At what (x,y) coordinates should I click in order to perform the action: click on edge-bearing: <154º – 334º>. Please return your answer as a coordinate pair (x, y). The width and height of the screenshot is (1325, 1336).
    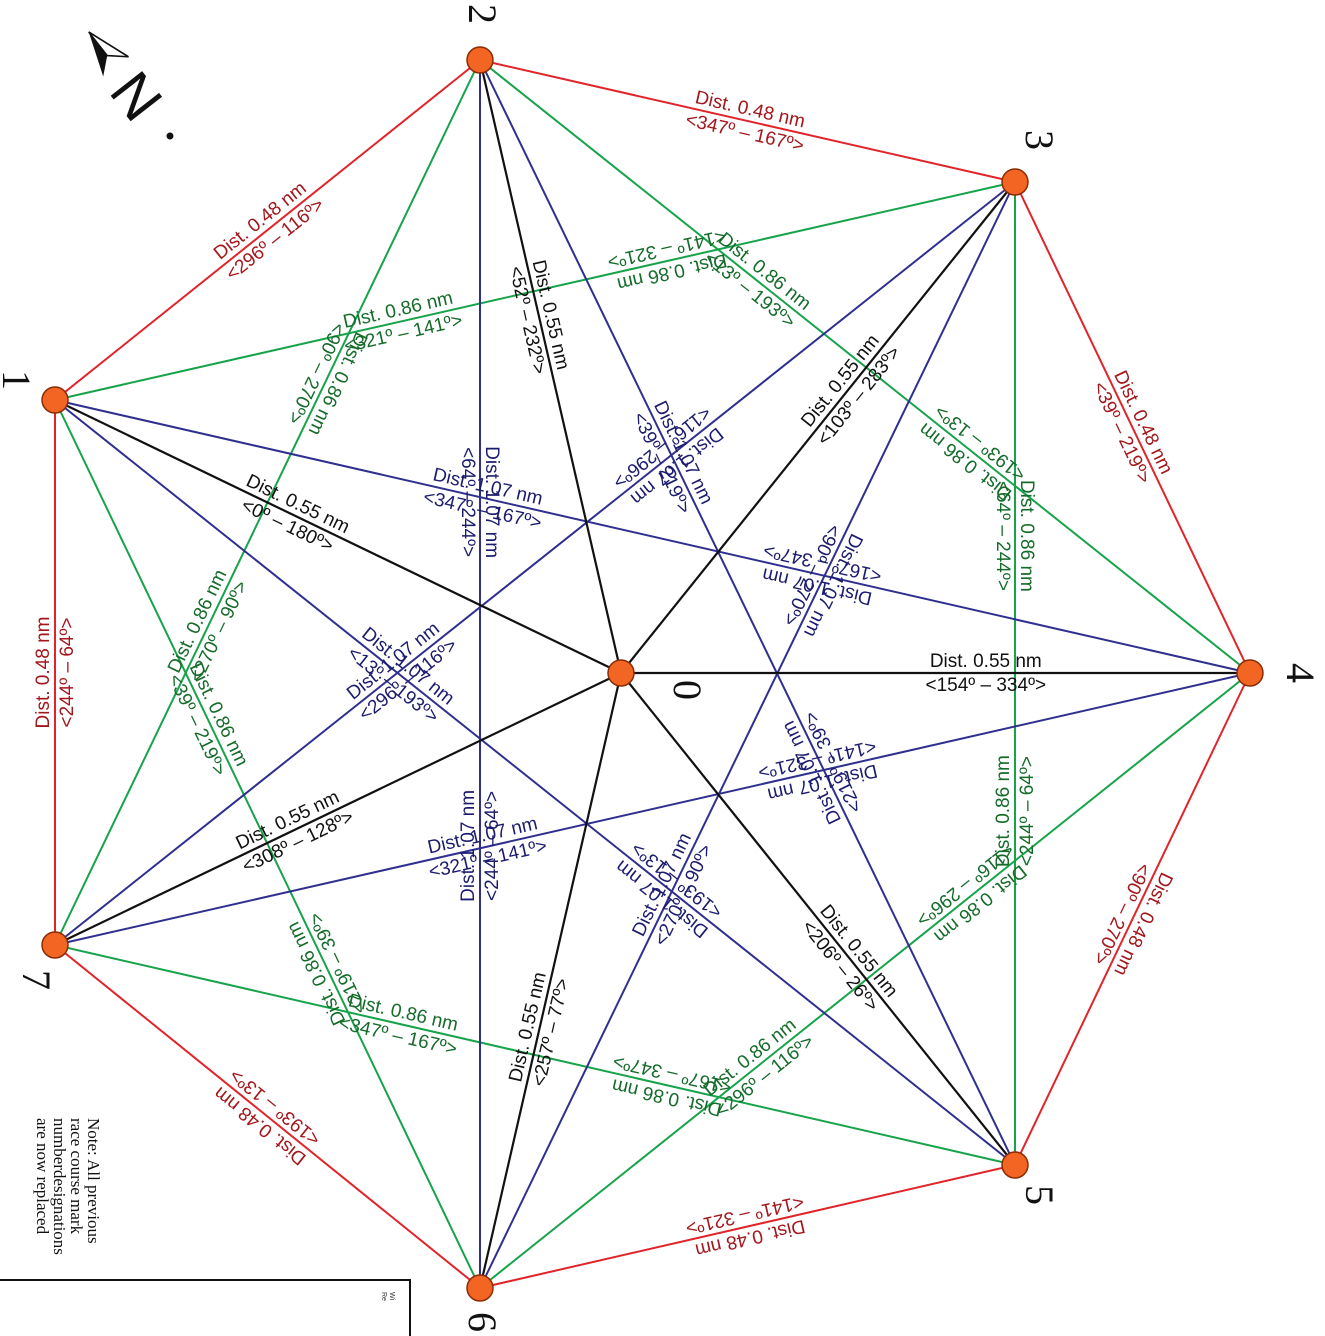
    Looking at the image, I should click on (985, 685).